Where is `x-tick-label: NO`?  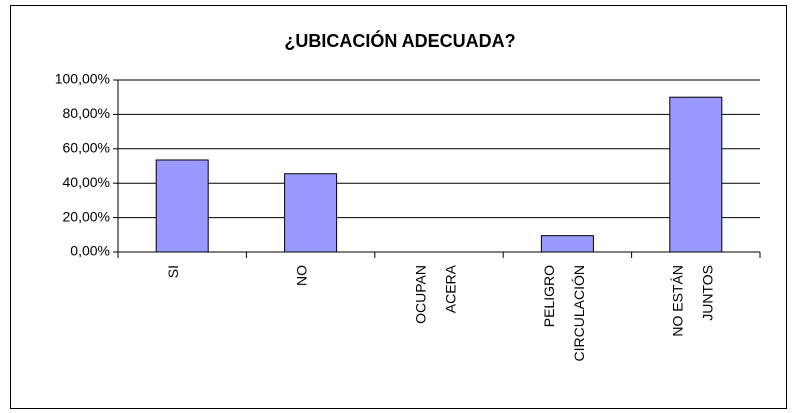
x-tick-label: NO is located at coordinates (301, 275).